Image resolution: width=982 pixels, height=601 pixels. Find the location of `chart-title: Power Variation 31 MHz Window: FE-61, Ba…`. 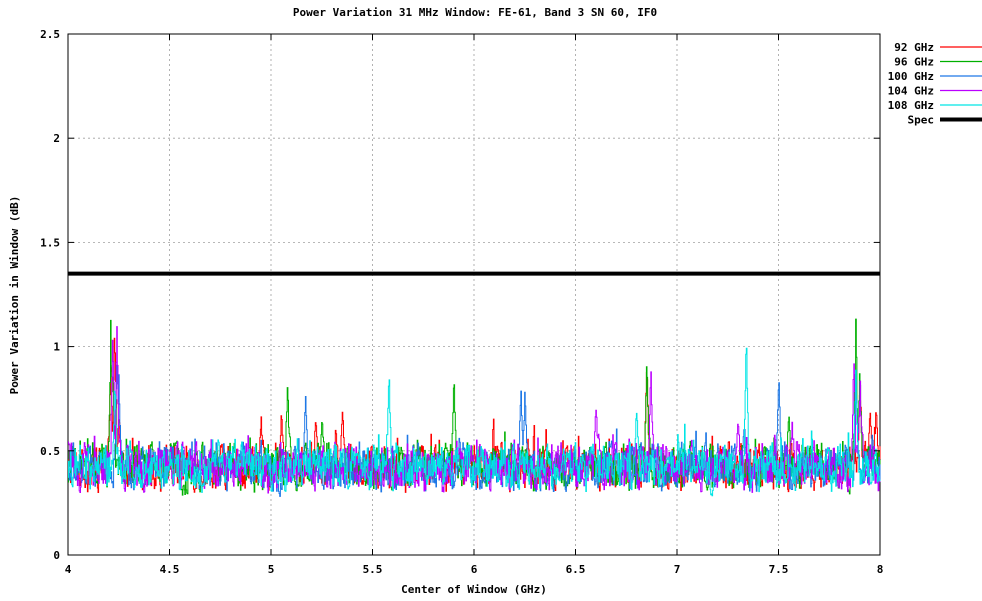

chart-title: Power Variation 31 MHz Window: FE-61, Ba… is located at coordinates (475, 12).